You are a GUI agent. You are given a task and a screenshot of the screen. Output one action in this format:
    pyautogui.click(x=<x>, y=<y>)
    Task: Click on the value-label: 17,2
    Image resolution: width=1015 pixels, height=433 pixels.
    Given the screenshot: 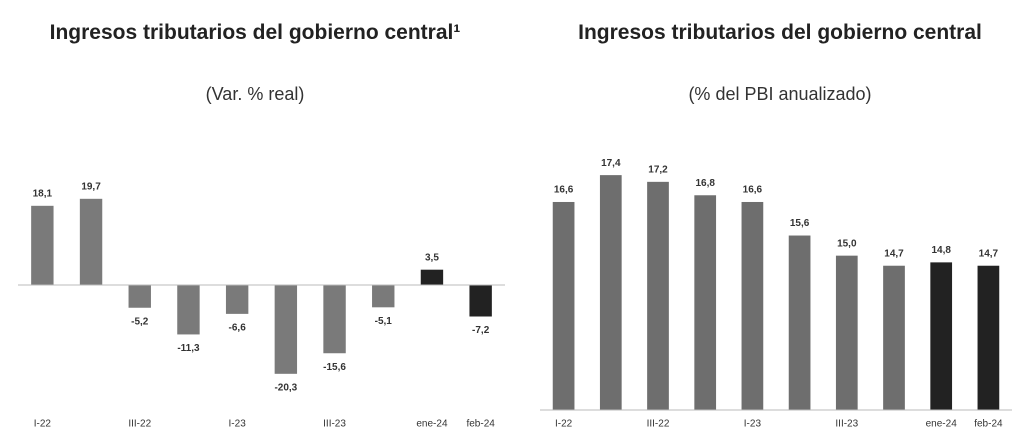 What is the action you would take?
    pyautogui.click(x=658, y=169)
    